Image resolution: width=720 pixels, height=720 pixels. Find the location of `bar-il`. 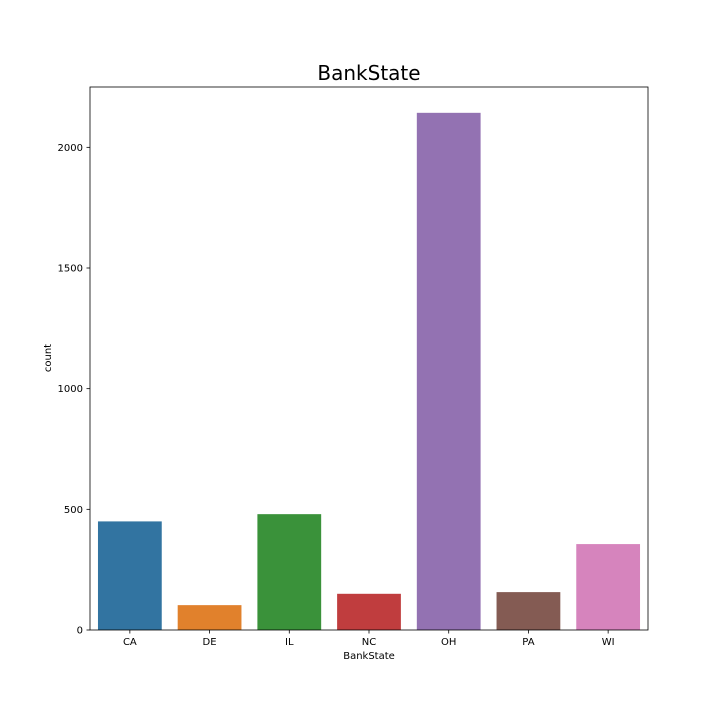

bar-il is located at coordinates (289, 572).